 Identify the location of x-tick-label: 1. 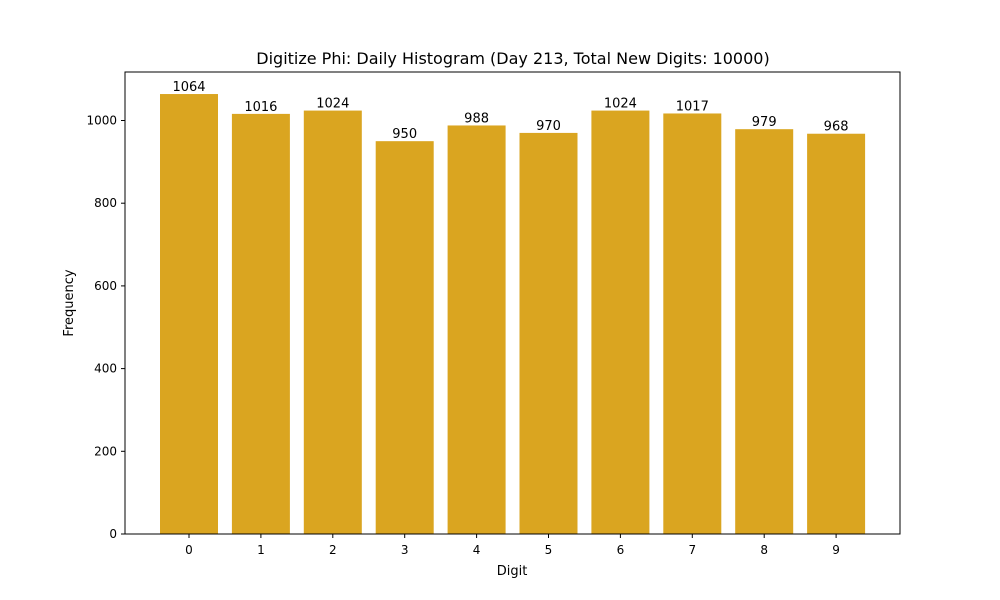
(261, 550).